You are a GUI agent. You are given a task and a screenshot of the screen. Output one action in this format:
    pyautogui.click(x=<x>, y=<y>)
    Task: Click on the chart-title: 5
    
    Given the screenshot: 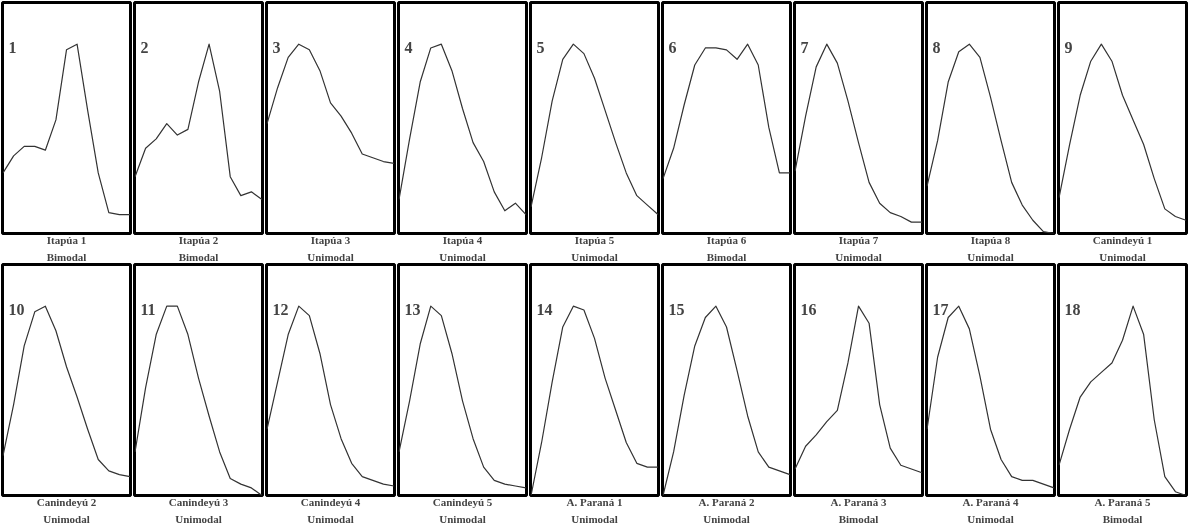 What is the action you would take?
    pyautogui.click(x=540, y=47)
    